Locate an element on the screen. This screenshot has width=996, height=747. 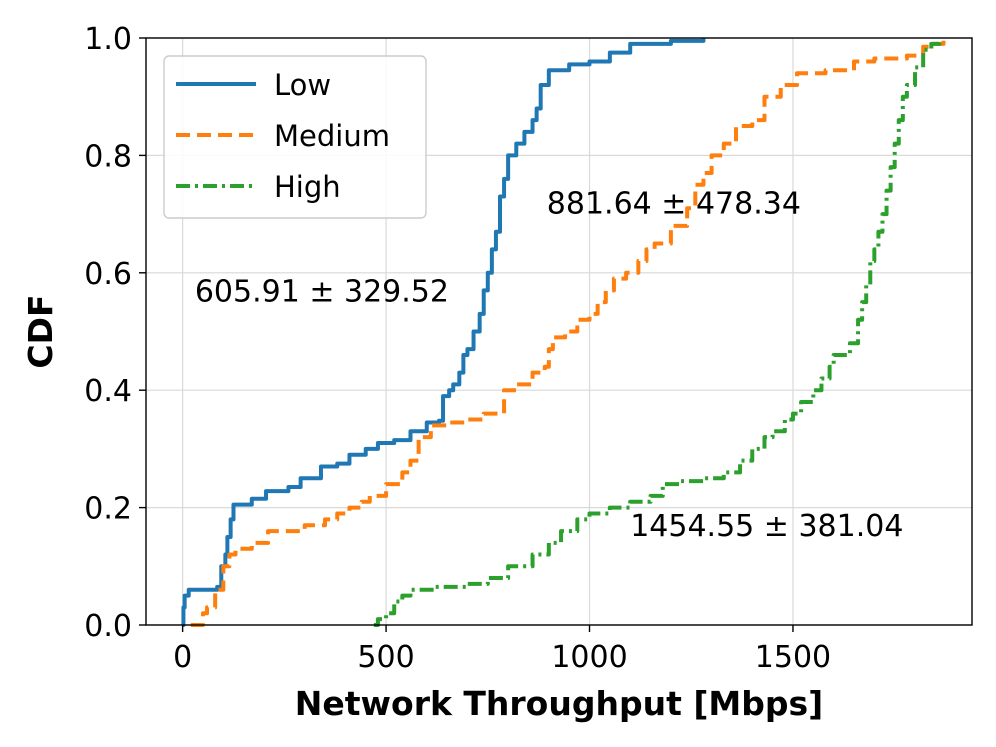
legend: Low Medium High is located at coordinates (295, 137).